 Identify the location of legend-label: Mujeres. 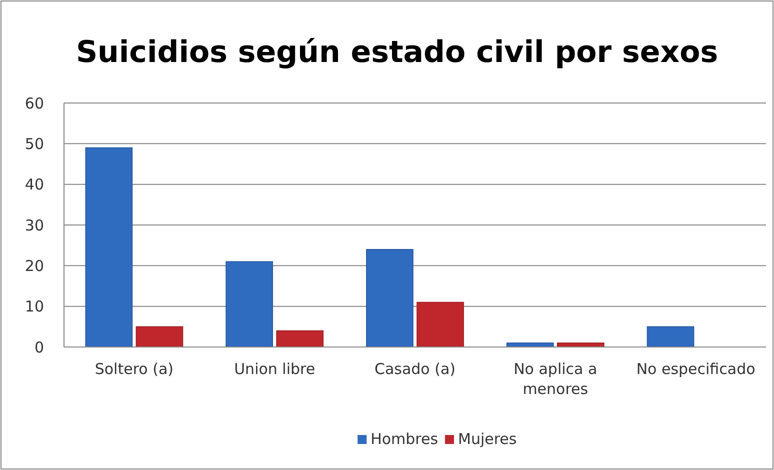
(487, 439).